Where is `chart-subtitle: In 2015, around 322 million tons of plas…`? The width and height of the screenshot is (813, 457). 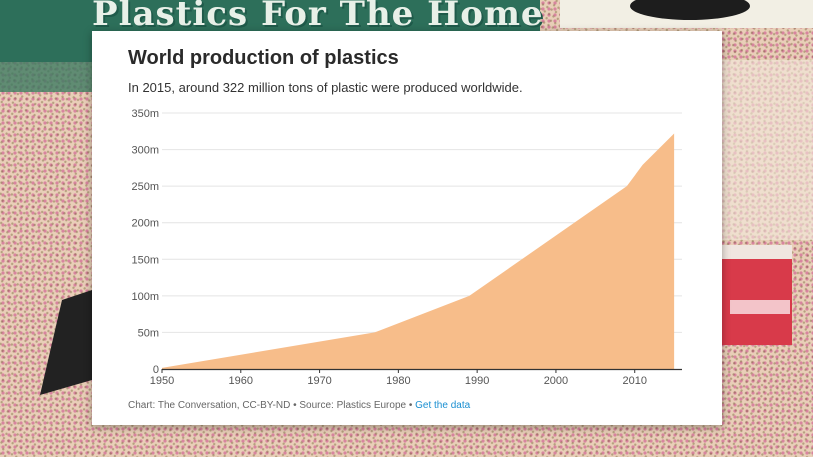
chart-subtitle: In 2015, around 322 million tons of plas… is located at coordinates (325, 87).